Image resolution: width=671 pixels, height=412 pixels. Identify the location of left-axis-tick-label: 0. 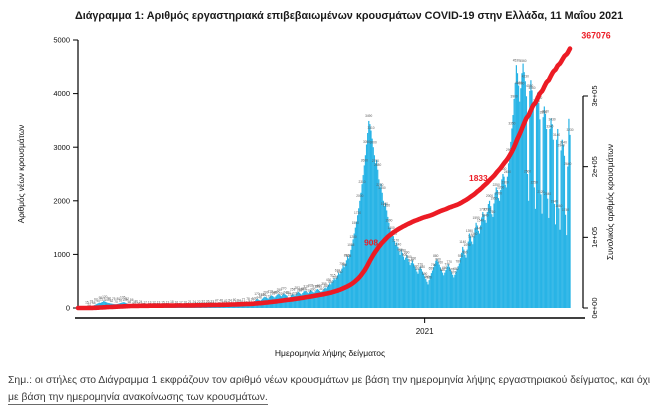
(68, 308).